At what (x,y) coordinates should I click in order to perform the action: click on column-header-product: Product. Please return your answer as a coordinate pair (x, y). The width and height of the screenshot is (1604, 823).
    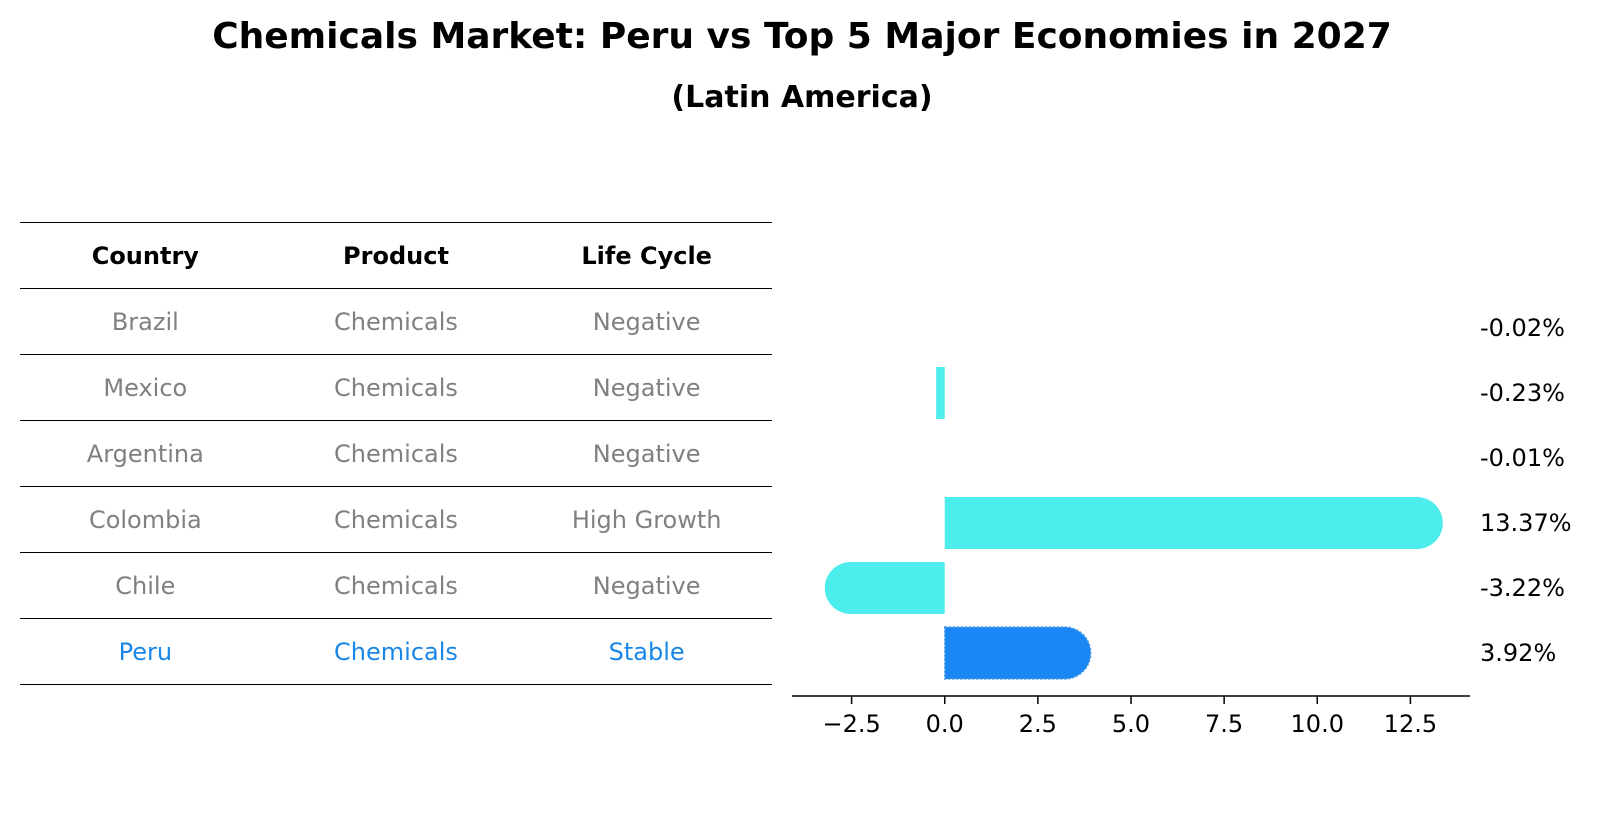
    Looking at the image, I should click on (396, 255).